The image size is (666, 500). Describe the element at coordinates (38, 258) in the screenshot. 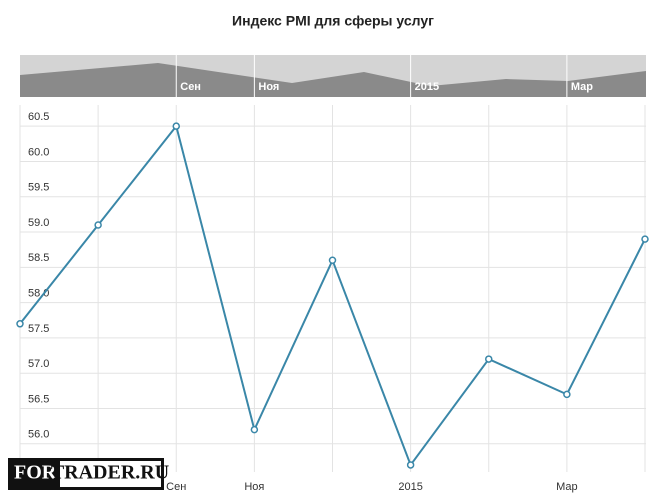

I see `y-tick-label: 58.5` at that location.